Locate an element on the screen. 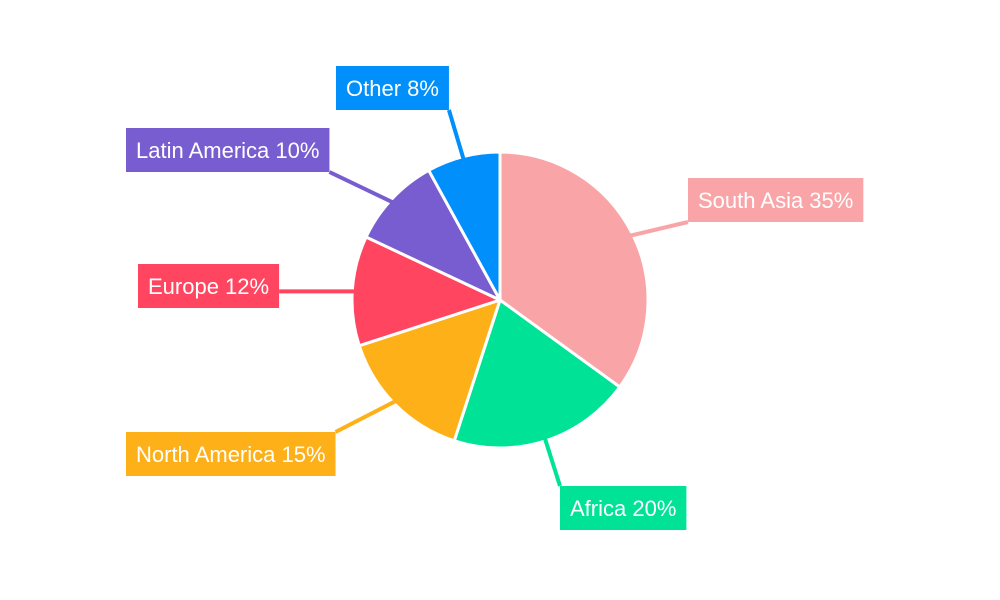 The image size is (1000, 600). label-box-south-asia is located at coordinates (776, 200).